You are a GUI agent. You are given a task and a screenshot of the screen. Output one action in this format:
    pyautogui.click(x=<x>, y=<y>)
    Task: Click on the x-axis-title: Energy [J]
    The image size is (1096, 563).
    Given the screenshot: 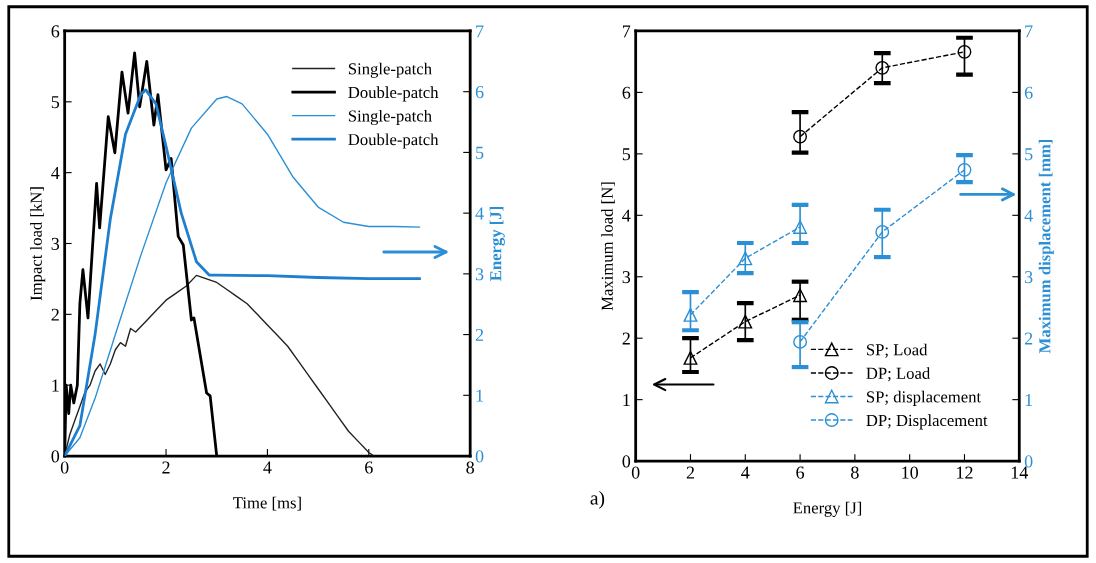 What is the action you would take?
    pyautogui.click(x=827, y=509)
    